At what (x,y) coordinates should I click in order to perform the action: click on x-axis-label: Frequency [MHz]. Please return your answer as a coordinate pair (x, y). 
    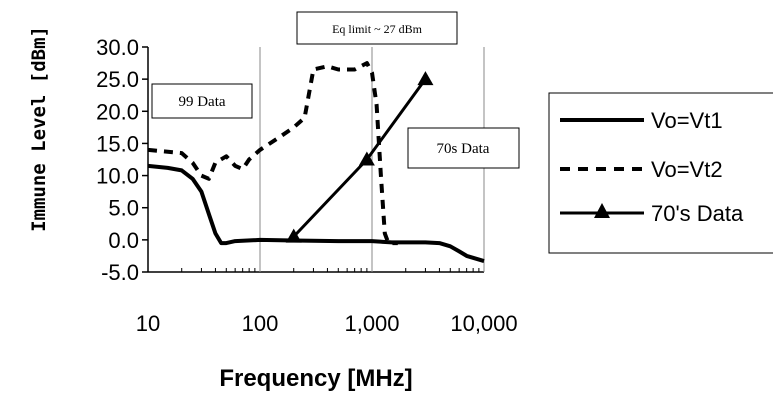
    Looking at the image, I should click on (315, 378).